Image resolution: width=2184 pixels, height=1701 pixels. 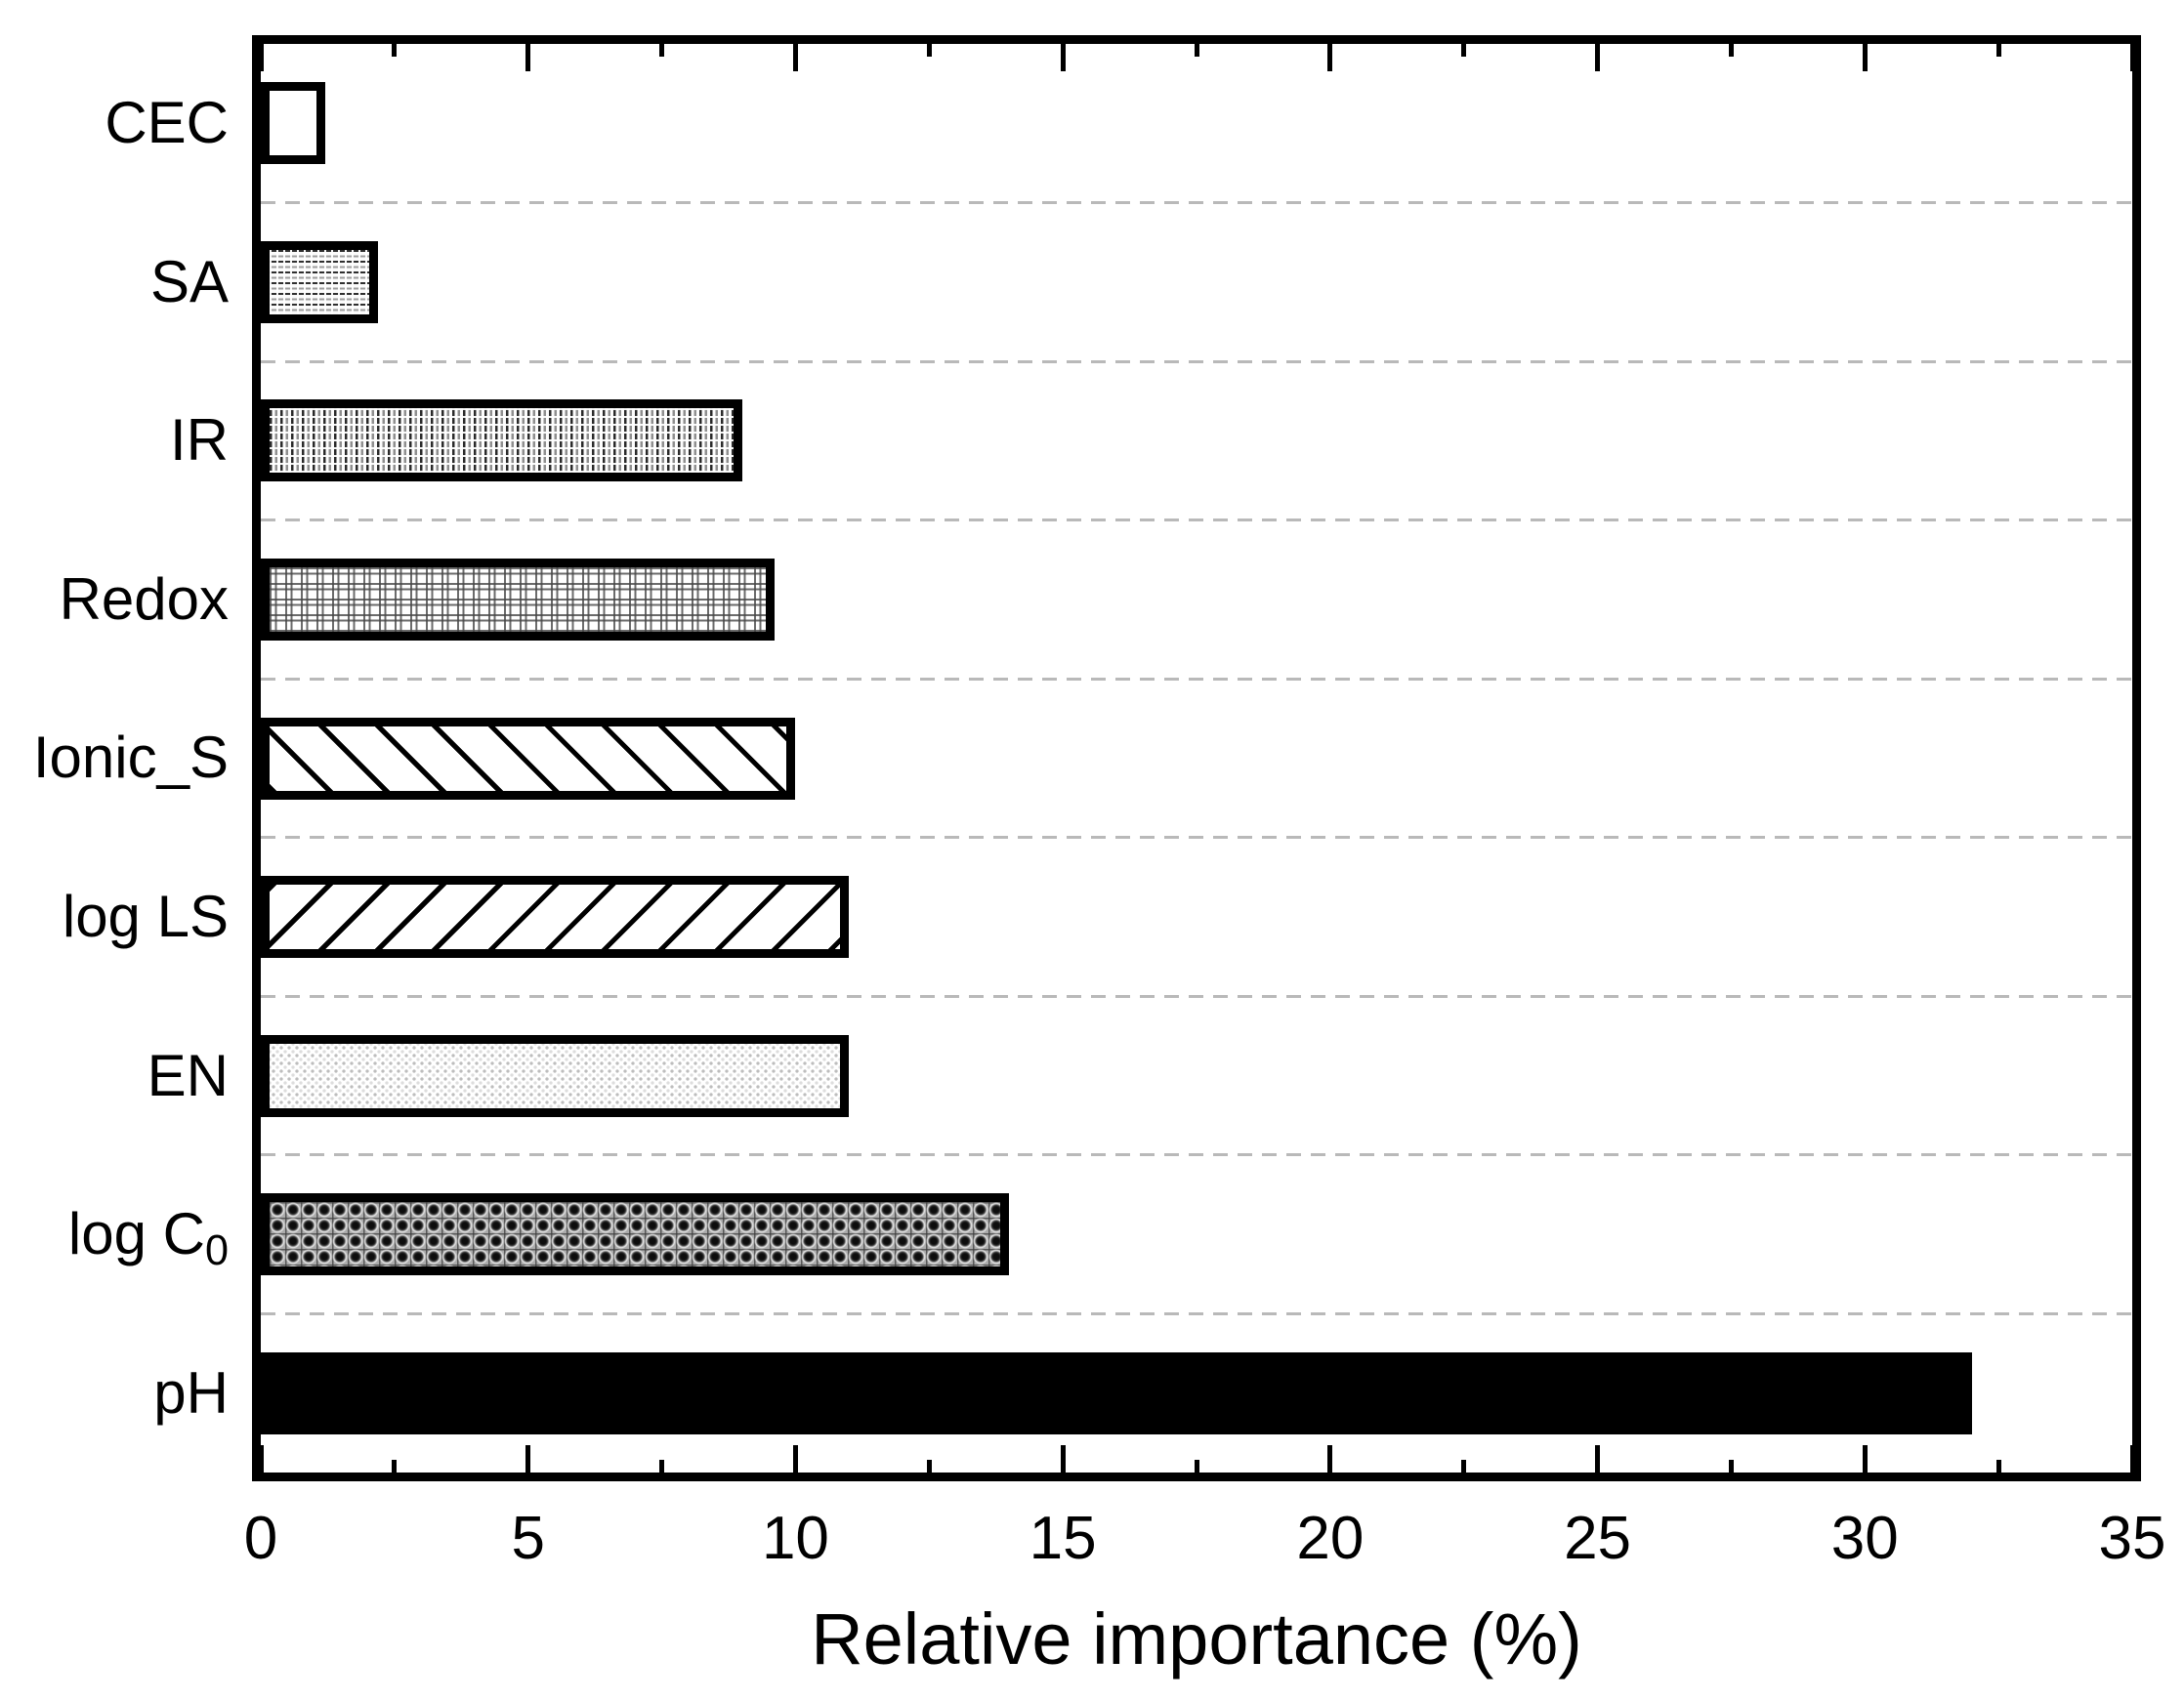 I want to click on x-tick-label: 15, so click(x=1063, y=1538).